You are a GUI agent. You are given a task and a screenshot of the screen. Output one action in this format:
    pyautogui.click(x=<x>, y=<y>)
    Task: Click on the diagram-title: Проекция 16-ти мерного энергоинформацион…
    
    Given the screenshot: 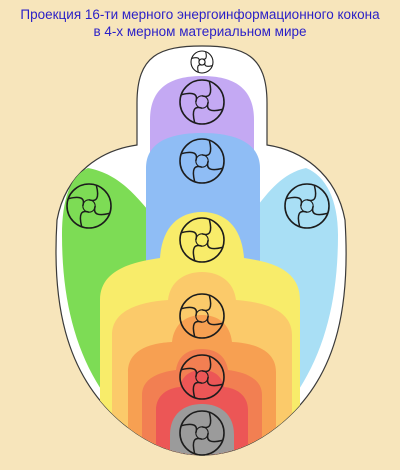 What is the action you would take?
    pyautogui.click(x=200, y=23)
    